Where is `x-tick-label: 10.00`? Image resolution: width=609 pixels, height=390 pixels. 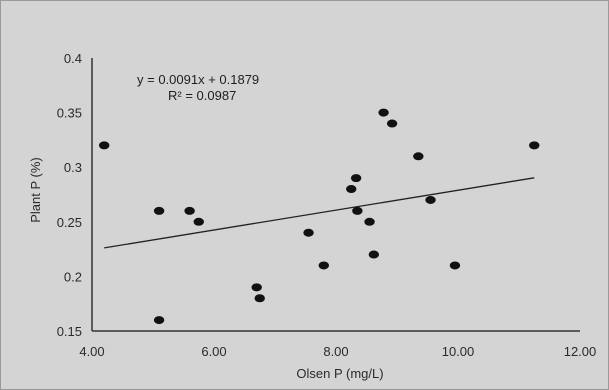
x-tick-label: 10.00 is located at coordinates (458, 351).